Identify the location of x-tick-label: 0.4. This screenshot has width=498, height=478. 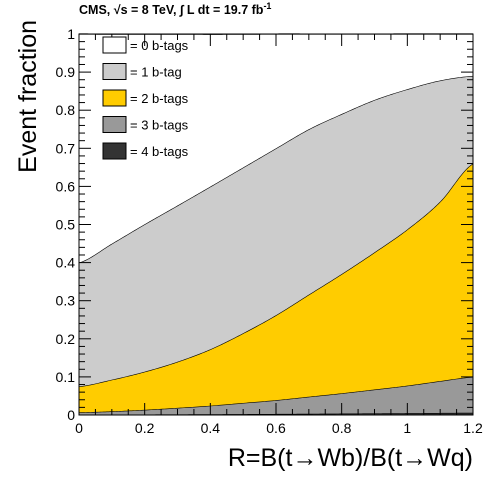
(211, 428).